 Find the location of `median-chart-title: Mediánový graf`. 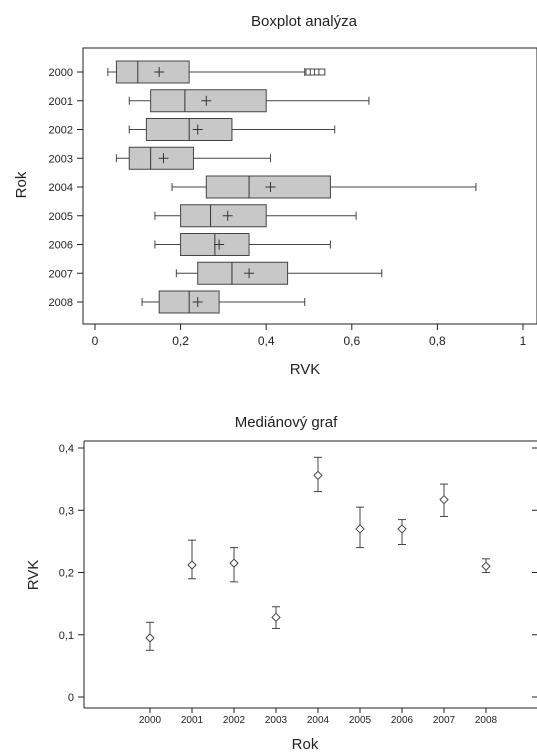

median-chart-title: Mediánový graf is located at coordinates (286, 422).